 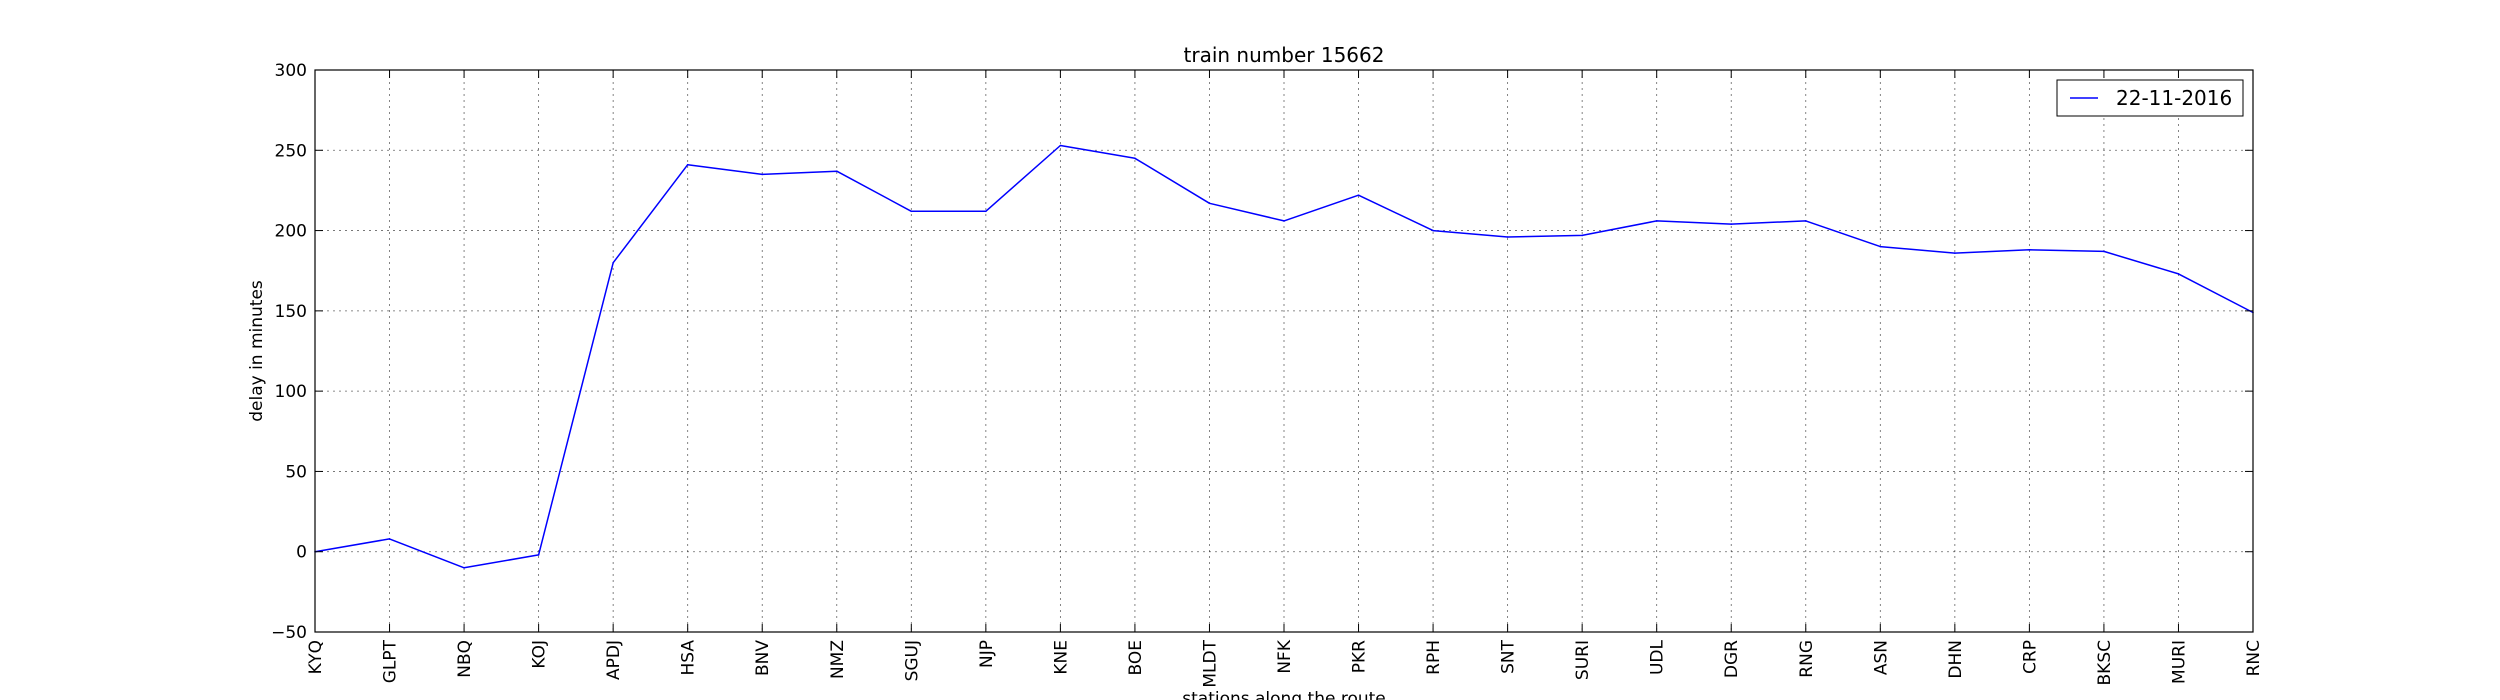 What do you see at coordinates (1209, 203) in the screenshot?
I see `data-point-MLDT` at bounding box center [1209, 203].